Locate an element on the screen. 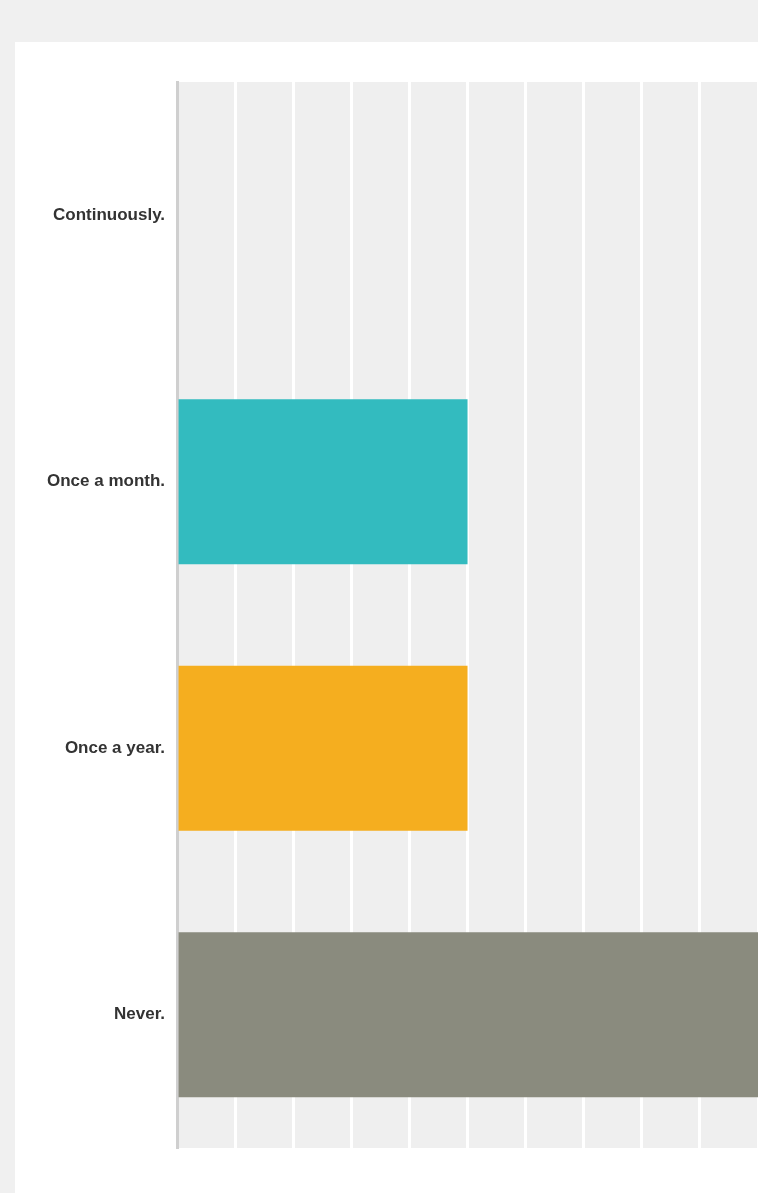  y-tick-label: Never. is located at coordinates (140, 1014).